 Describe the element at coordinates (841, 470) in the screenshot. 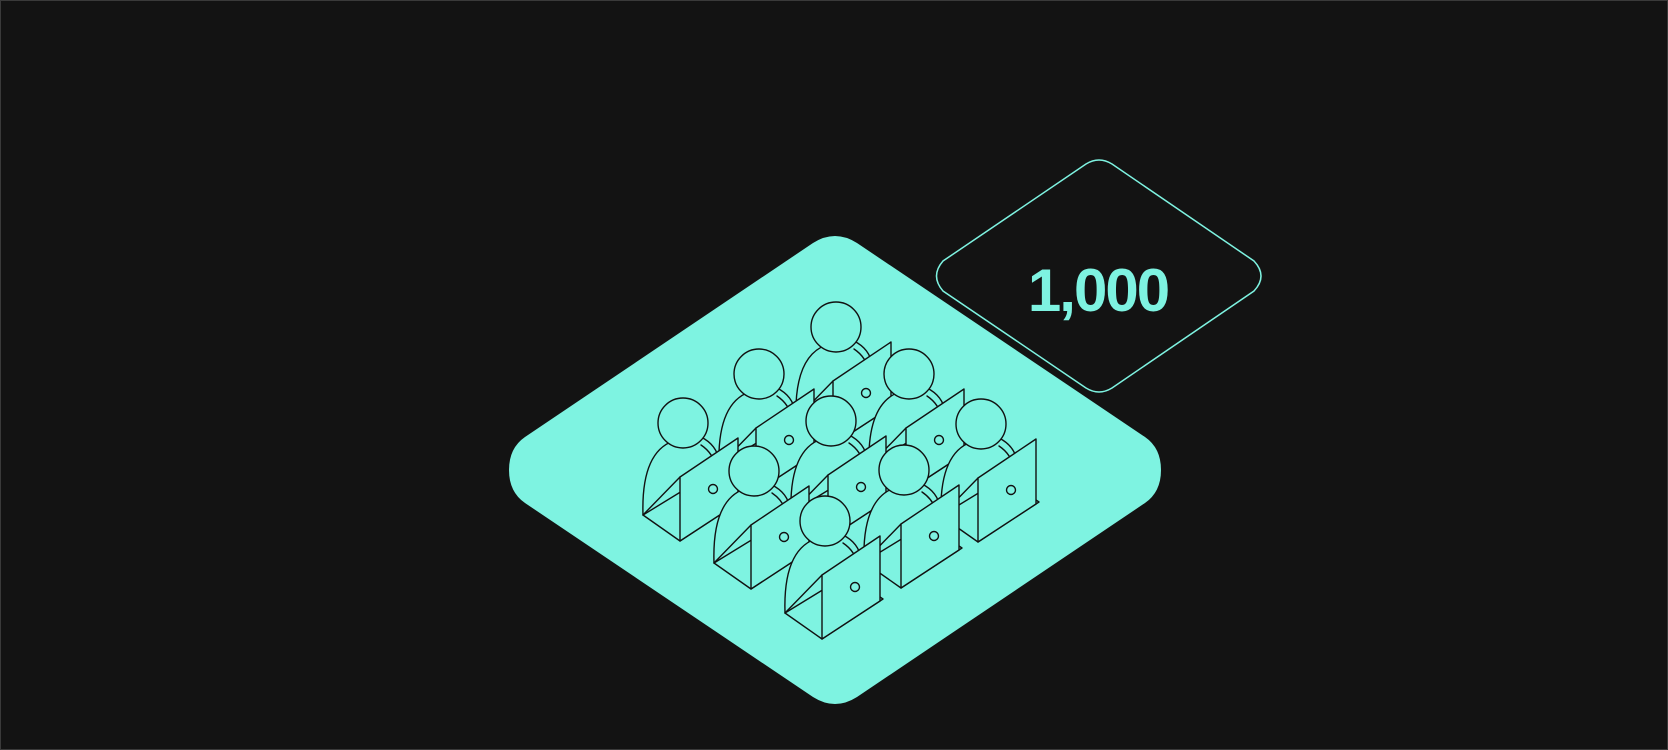

I see `people-group` at that location.